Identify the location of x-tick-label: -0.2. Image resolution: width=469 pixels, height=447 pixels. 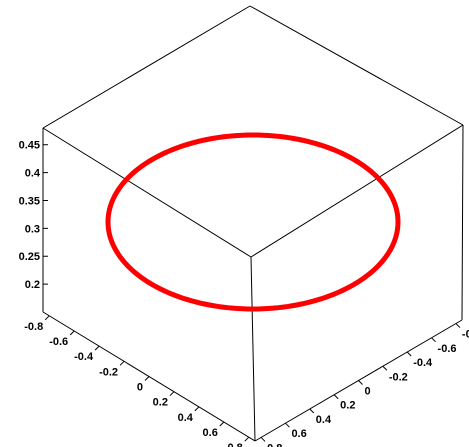
(108, 372).